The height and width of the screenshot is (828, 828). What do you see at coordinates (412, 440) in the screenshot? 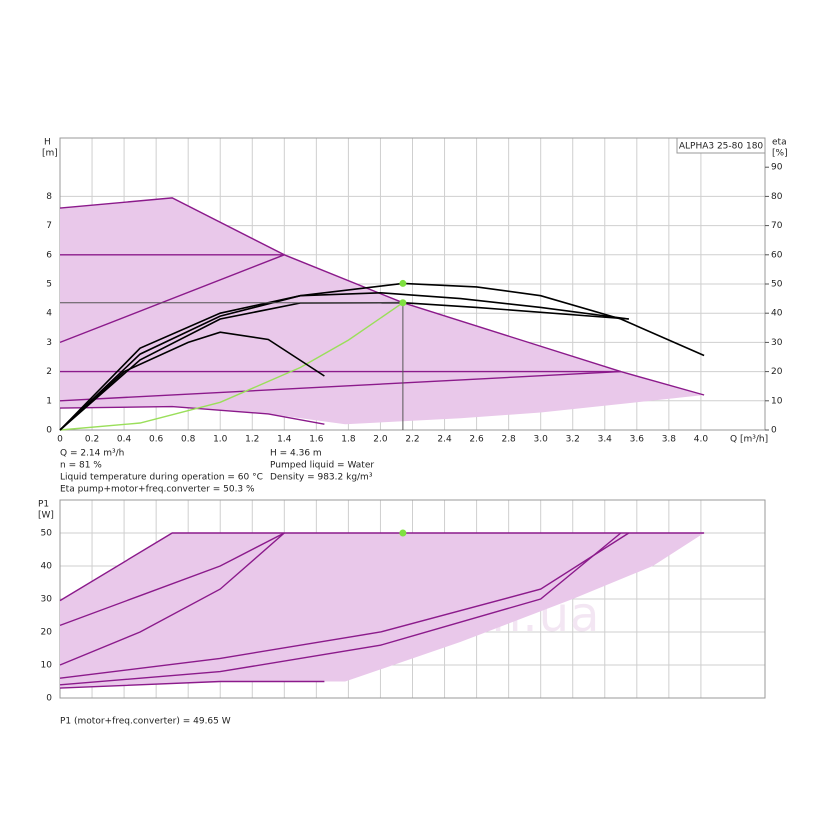
I see `x-tick-label: 2.2` at bounding box center [412, 440].